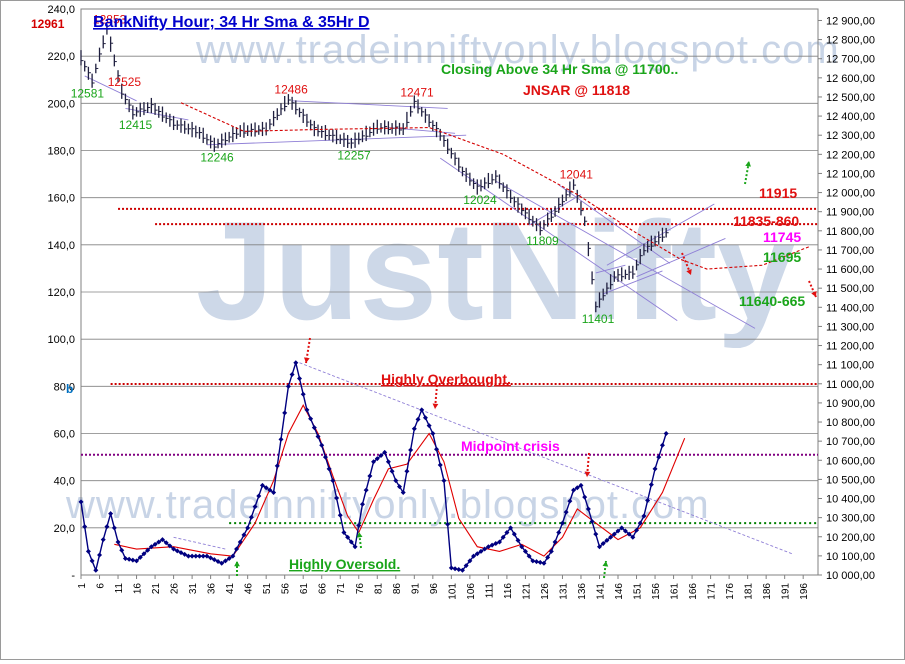  Describe the element at coordinates (850, 117) in the screenshot. I see `right-tick-label: 12 400,00` at that location.